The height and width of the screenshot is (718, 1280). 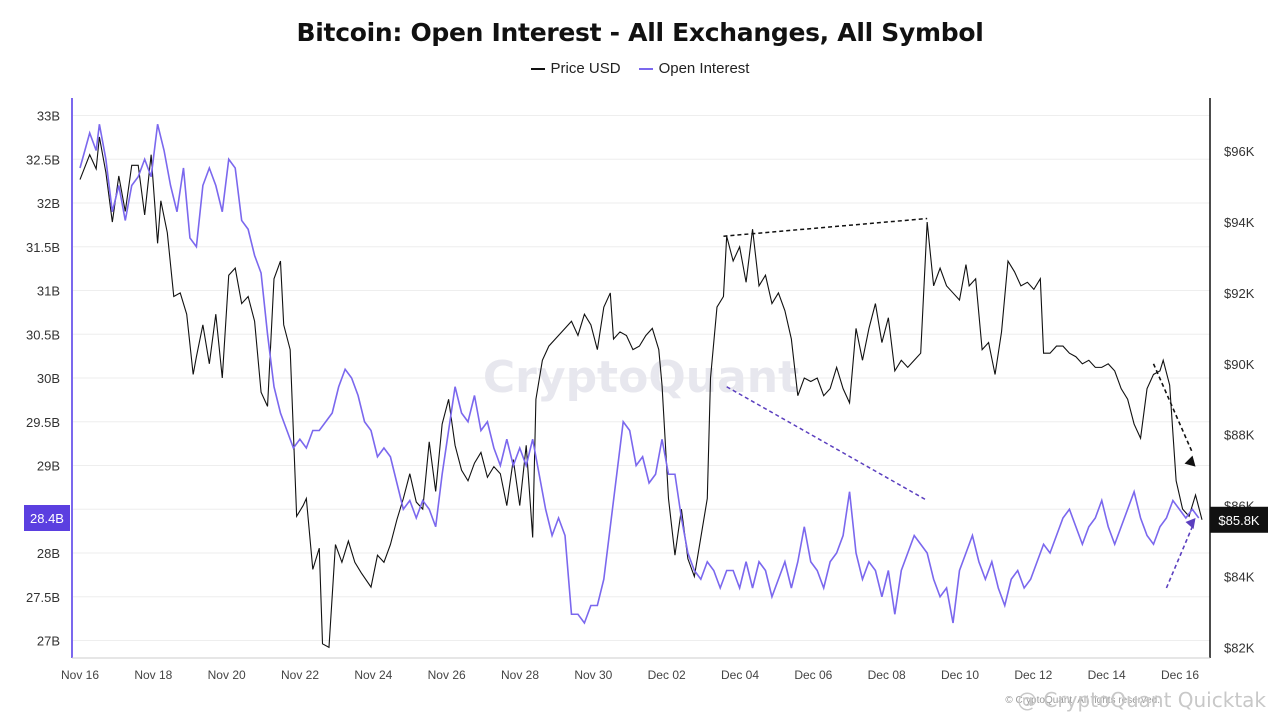 I want to click on legend-item-oi: Open Interest, so click(x=694, y=68).